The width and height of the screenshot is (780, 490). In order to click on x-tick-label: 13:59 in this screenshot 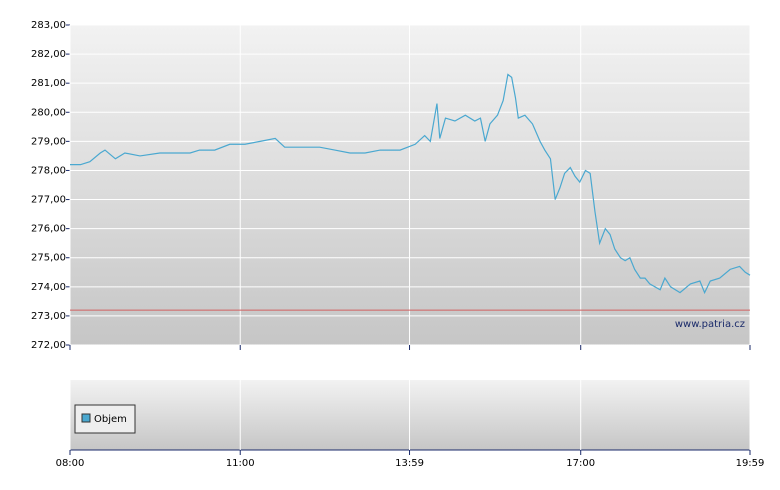, I will do `click(409, 463)`.